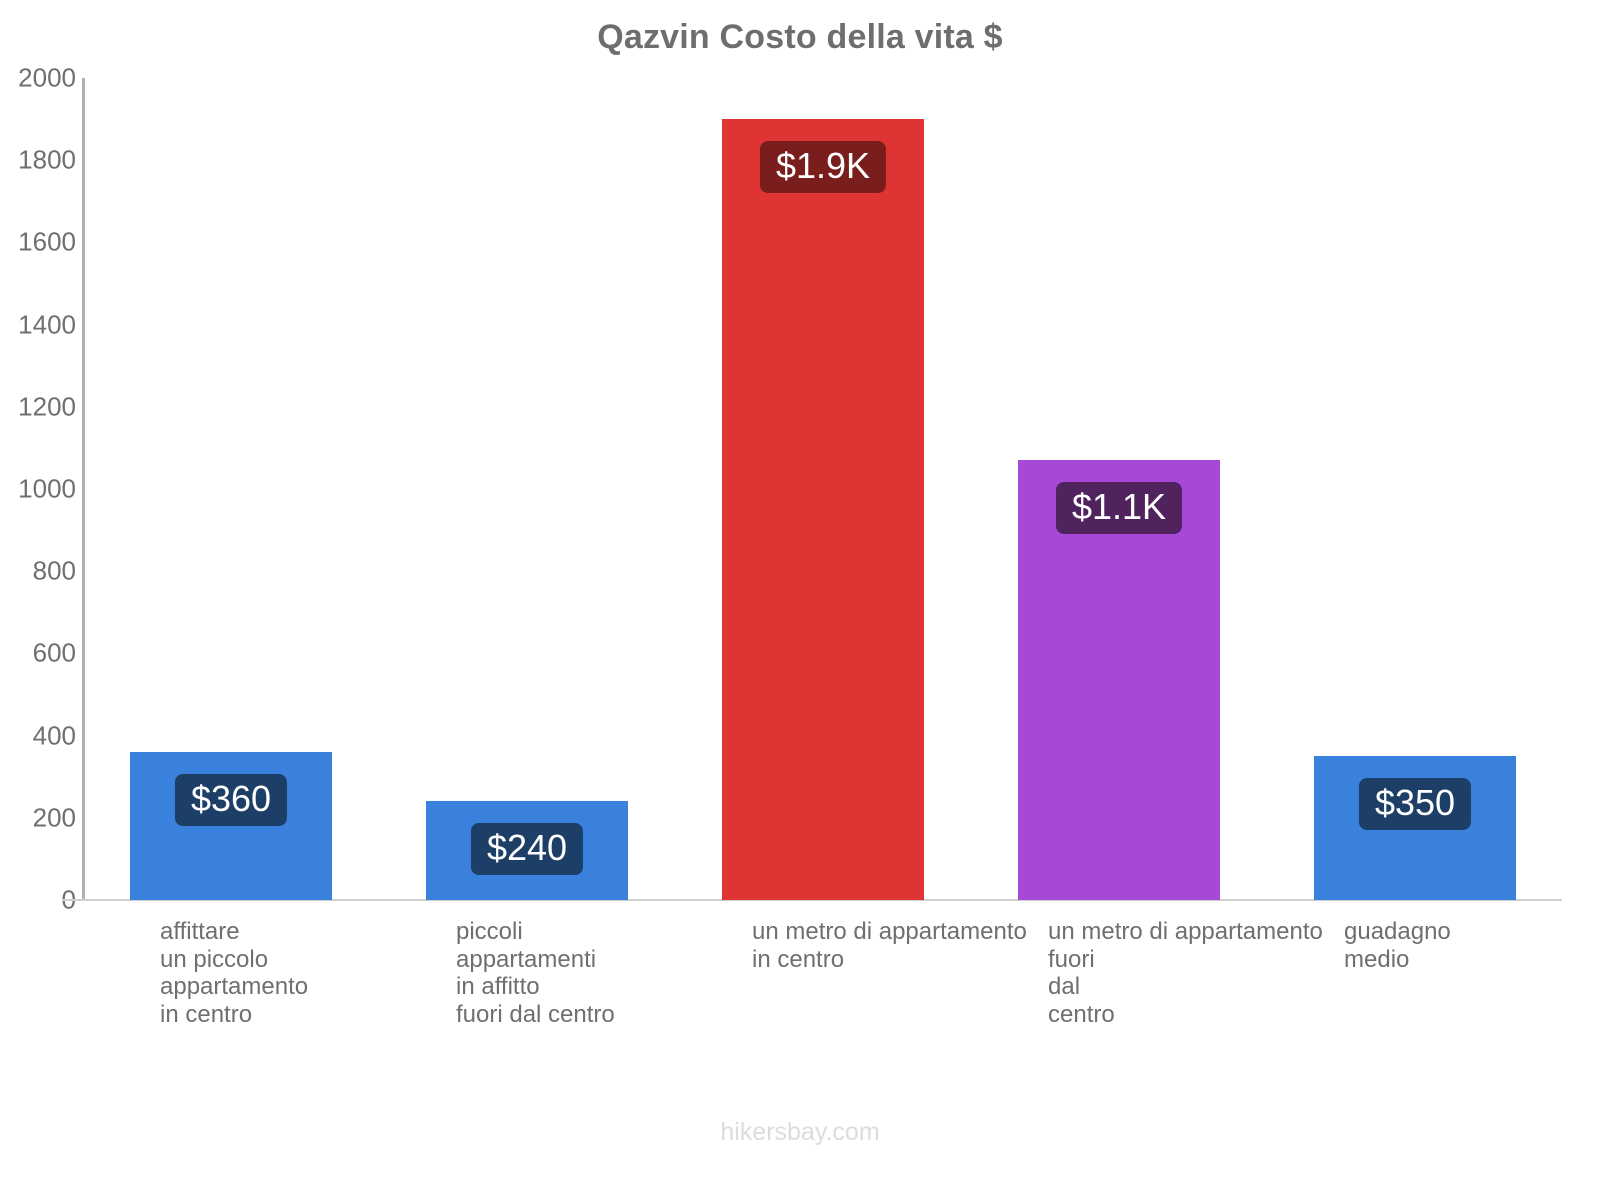 The height and width of the screenshot is (1200, 1600). I want to click on bar-4: $1.1K, so click(1119, 680).